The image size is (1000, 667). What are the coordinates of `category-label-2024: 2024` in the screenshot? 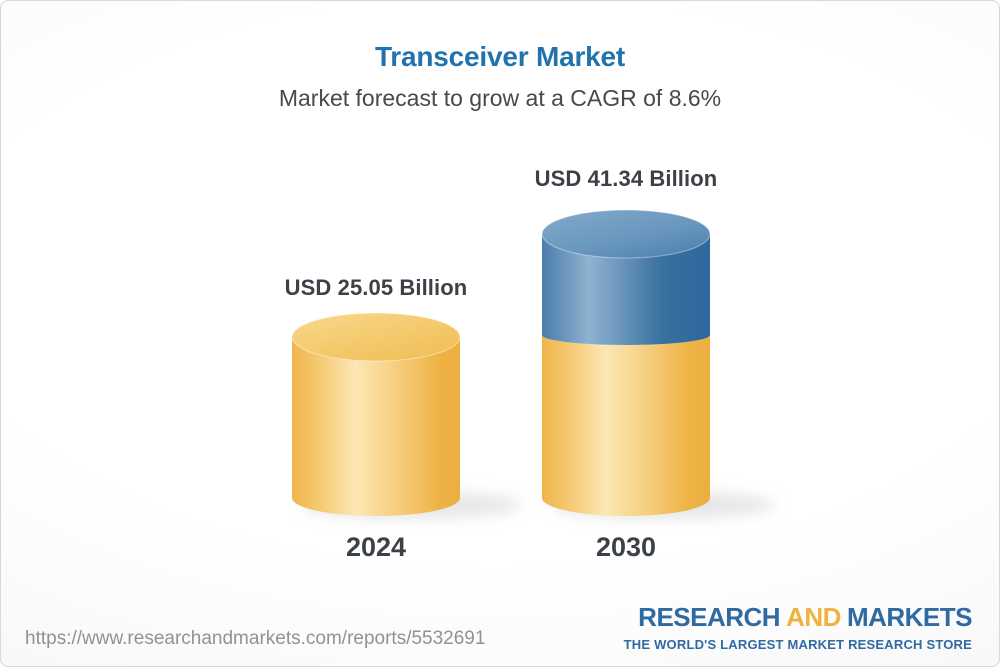 It's located at (376, 547).